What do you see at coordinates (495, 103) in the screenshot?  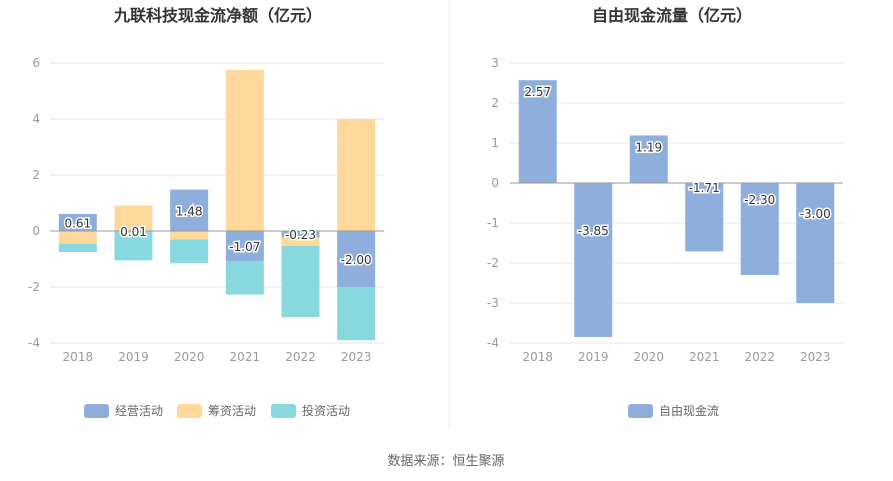 I see `fcf-y-tick-label: 2` at bounding box center [495, 103].